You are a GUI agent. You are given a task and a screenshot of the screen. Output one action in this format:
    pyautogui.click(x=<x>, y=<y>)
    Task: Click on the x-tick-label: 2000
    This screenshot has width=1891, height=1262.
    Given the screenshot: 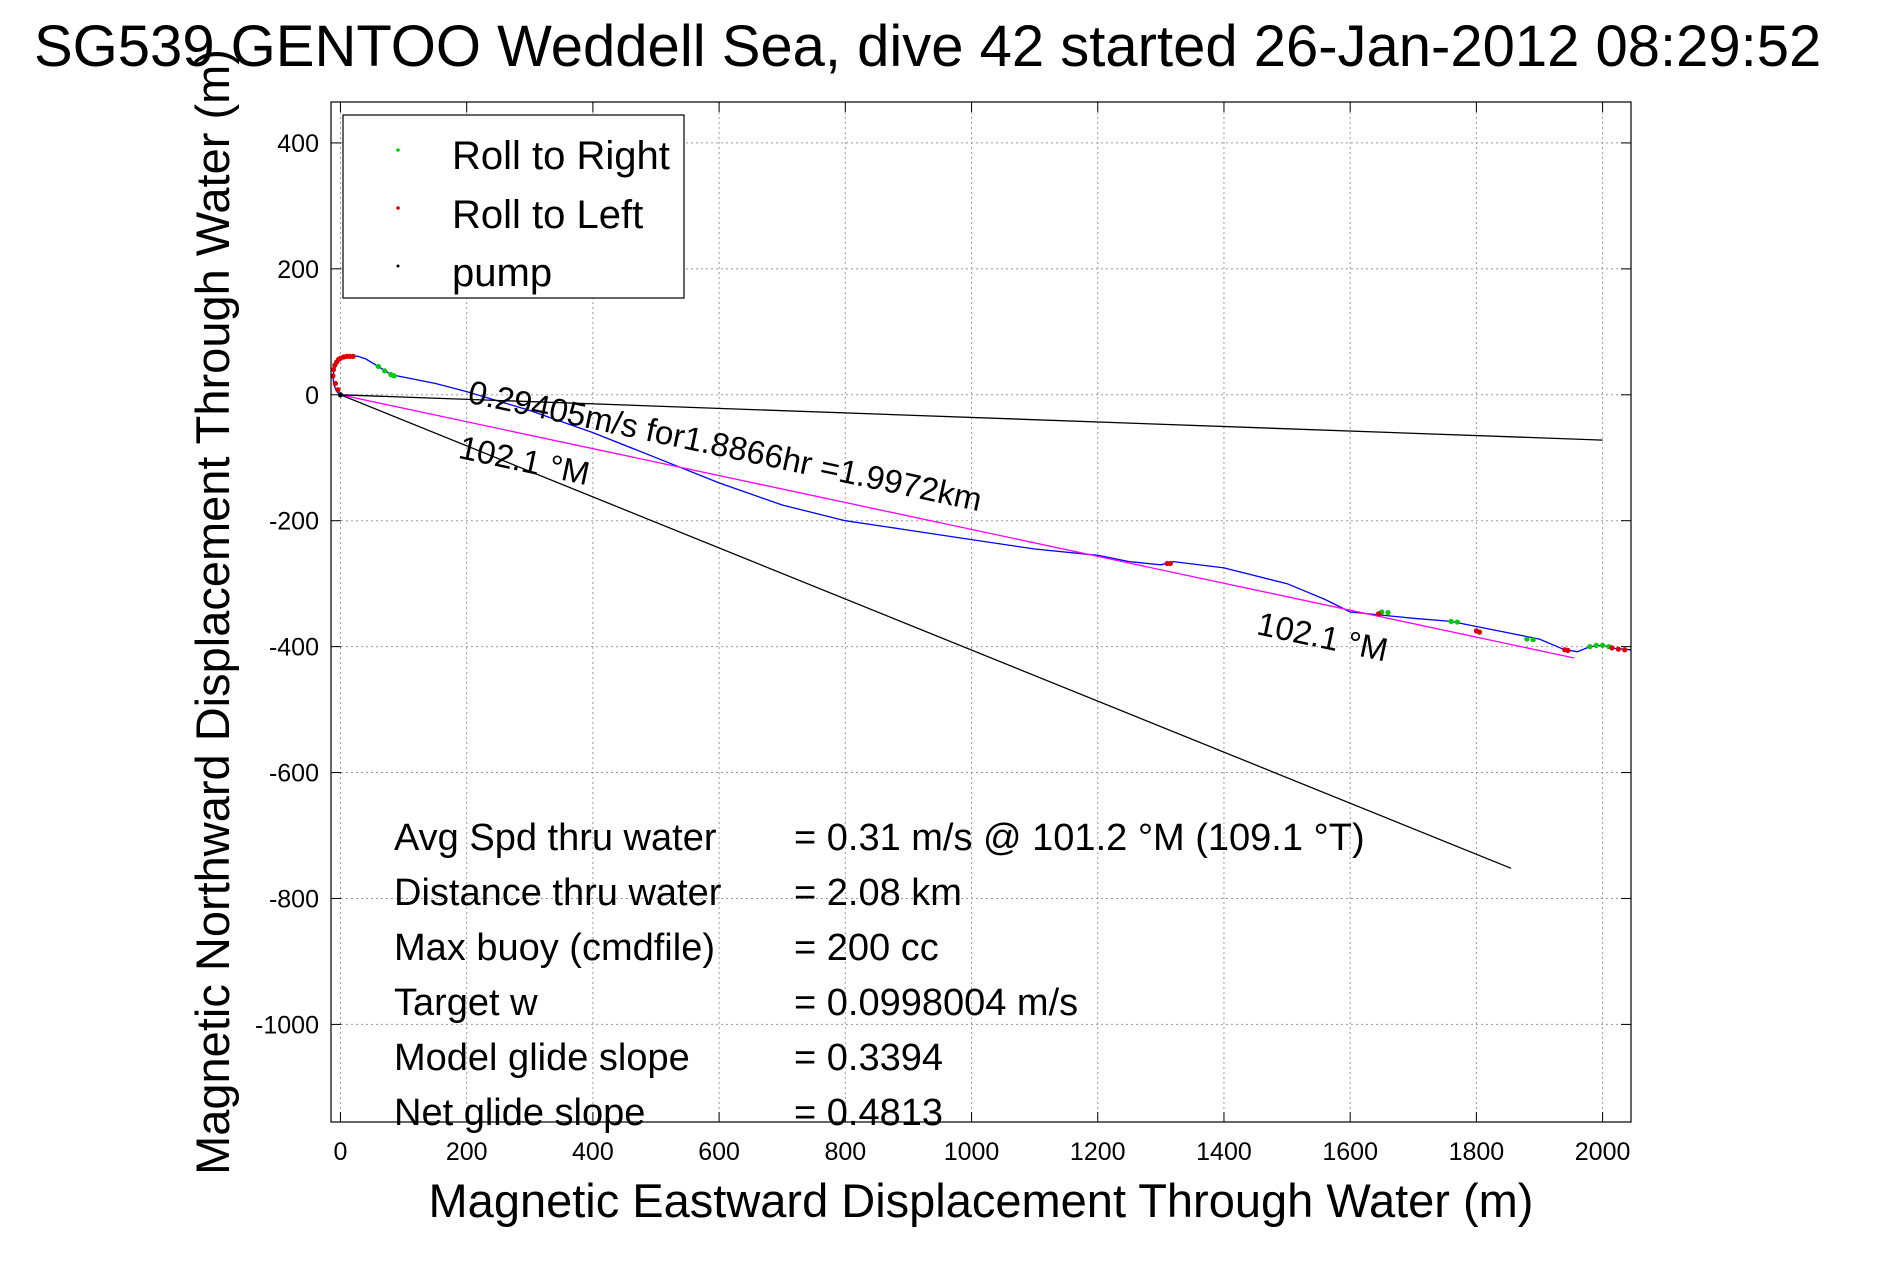 What is the action you would take?
    pyautogui.click(x=1603, y=1152)
    